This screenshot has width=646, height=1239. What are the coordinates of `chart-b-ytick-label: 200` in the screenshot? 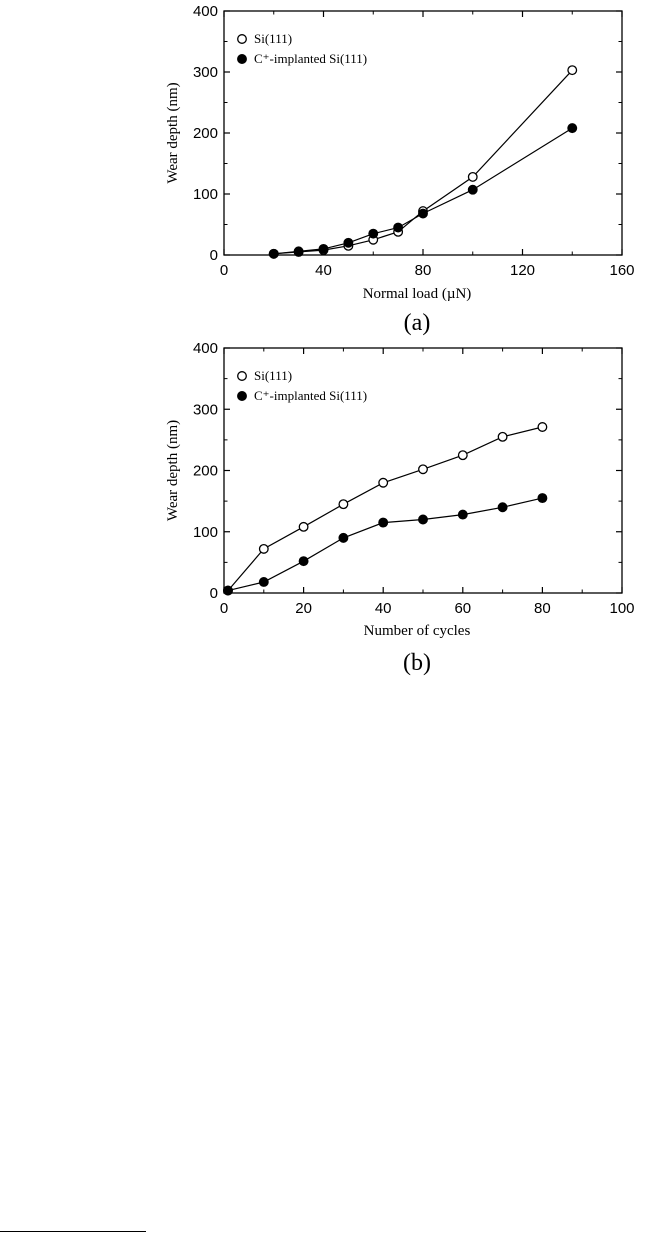 It's located at (205, 471).